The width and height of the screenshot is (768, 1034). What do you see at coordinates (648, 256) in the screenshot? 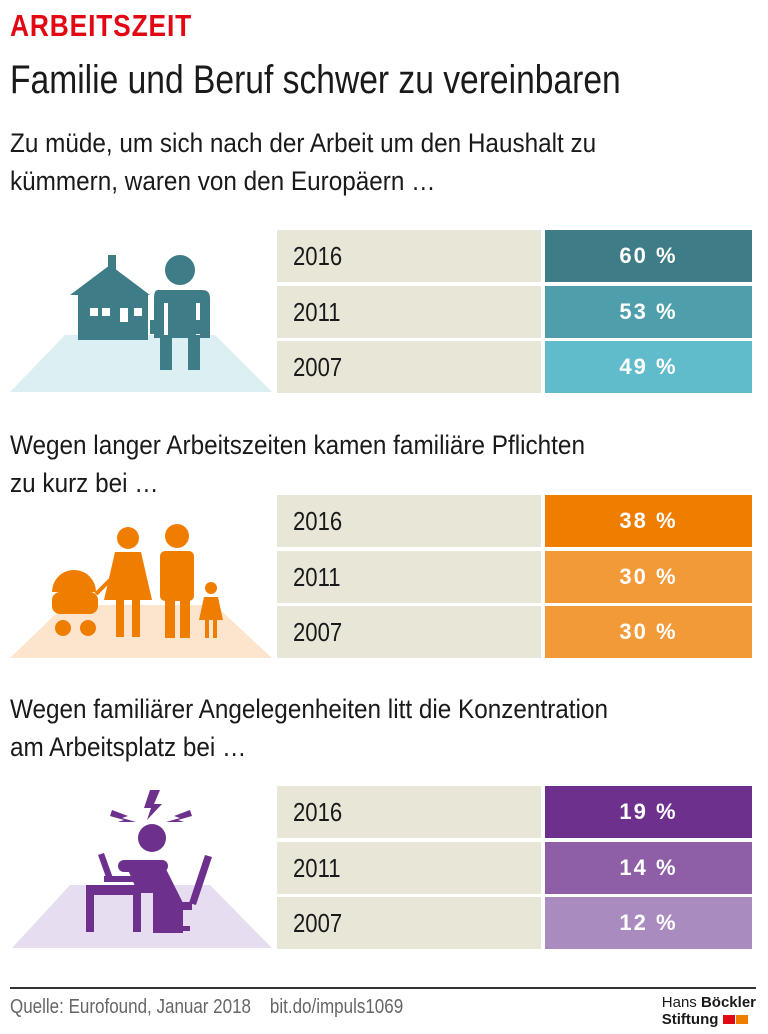
I see `value-cell: 60 %` at bounding box center [648, 256].